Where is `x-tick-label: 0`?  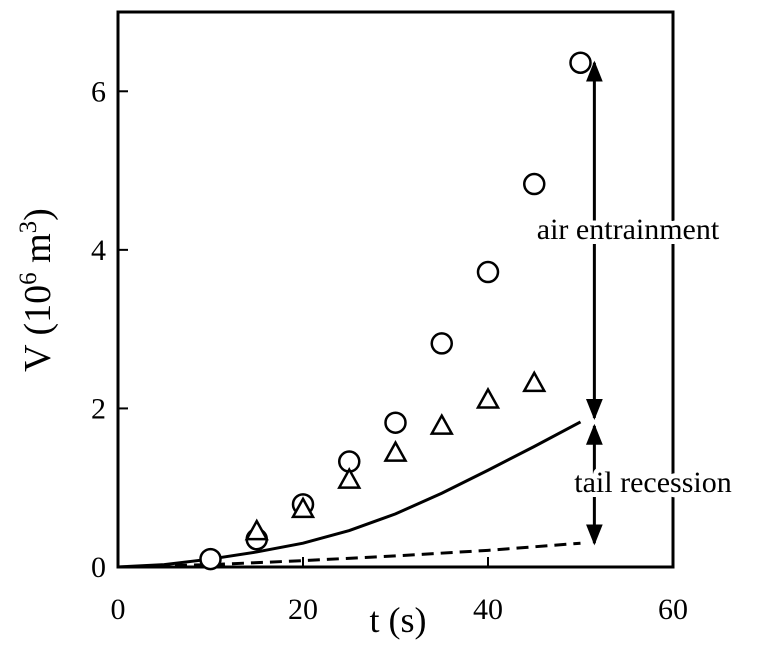
x-tick-label: 0 is located at coordinates (118, 609).